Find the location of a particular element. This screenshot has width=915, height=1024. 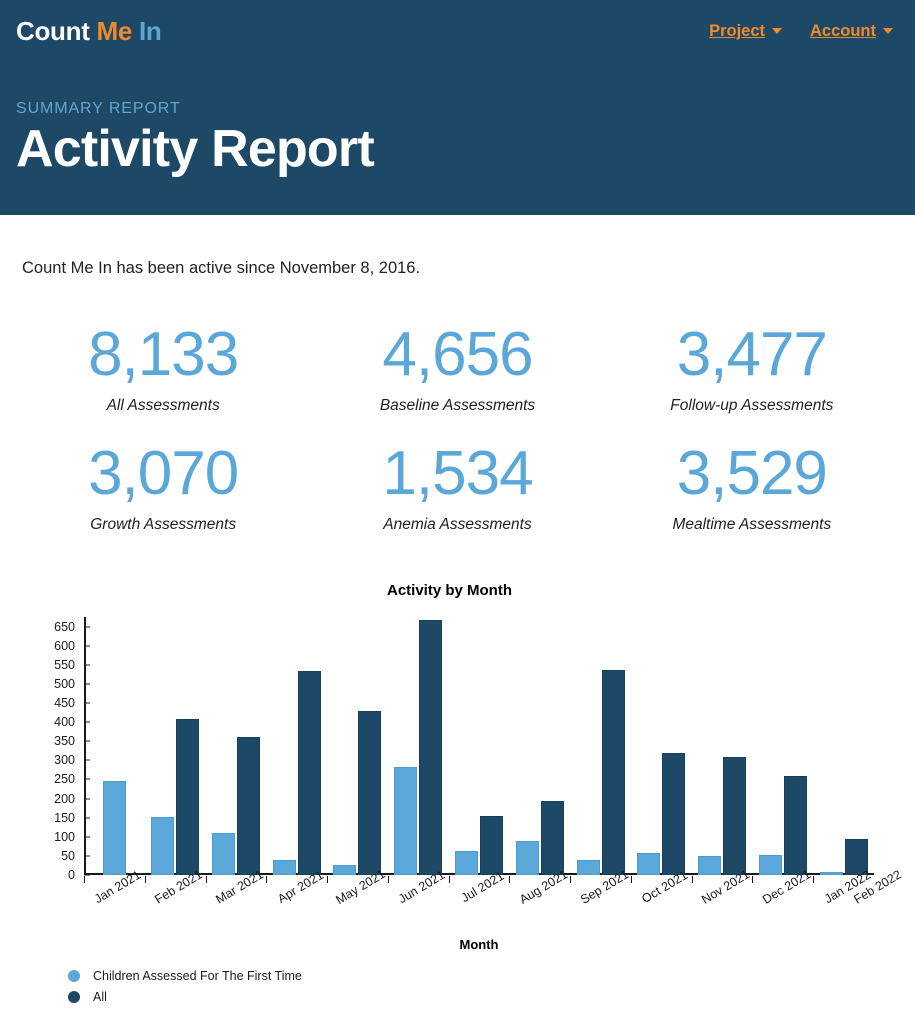

chart-x-label-cell: Nov 2021 is located at coordinates (722, 901).